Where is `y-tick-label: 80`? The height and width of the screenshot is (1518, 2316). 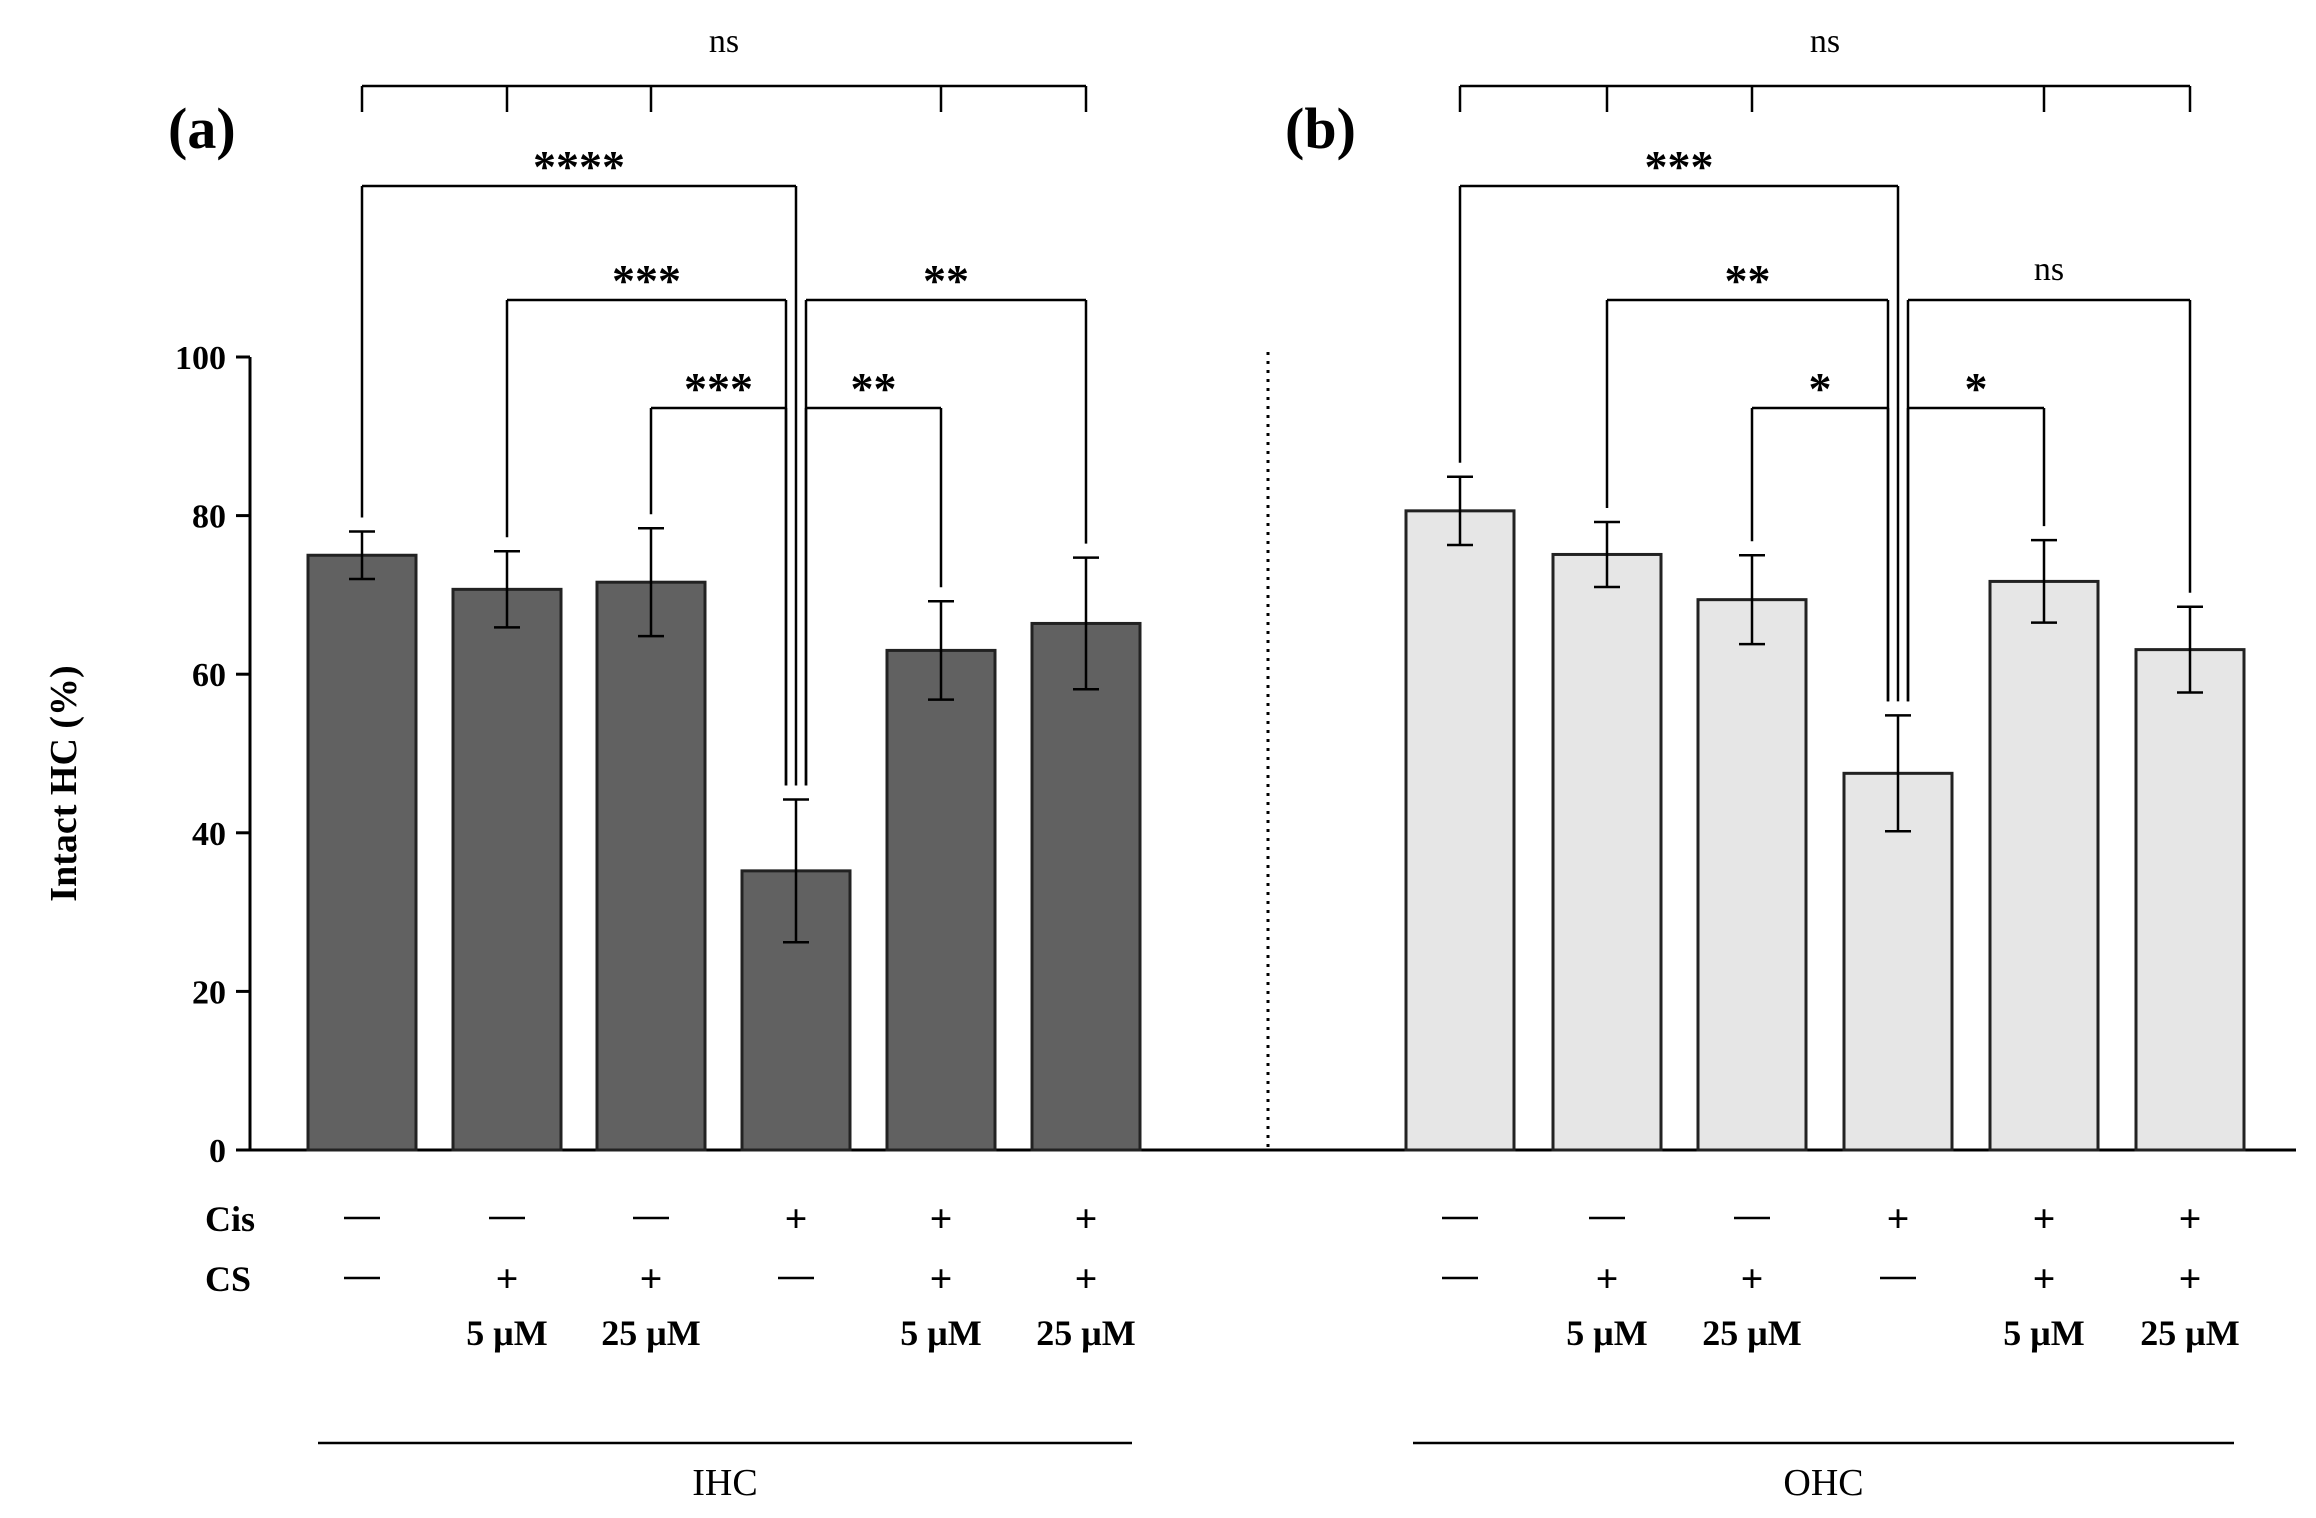 y-tick-label: 80 is located at coordinates (209, 517).